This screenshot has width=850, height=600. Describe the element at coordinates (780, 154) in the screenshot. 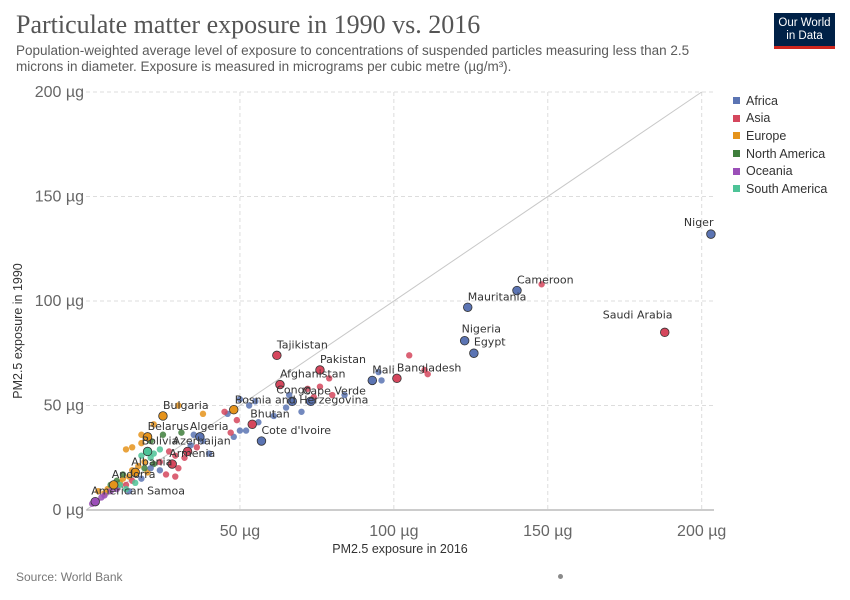

I see `legend-item: North America` at that location.